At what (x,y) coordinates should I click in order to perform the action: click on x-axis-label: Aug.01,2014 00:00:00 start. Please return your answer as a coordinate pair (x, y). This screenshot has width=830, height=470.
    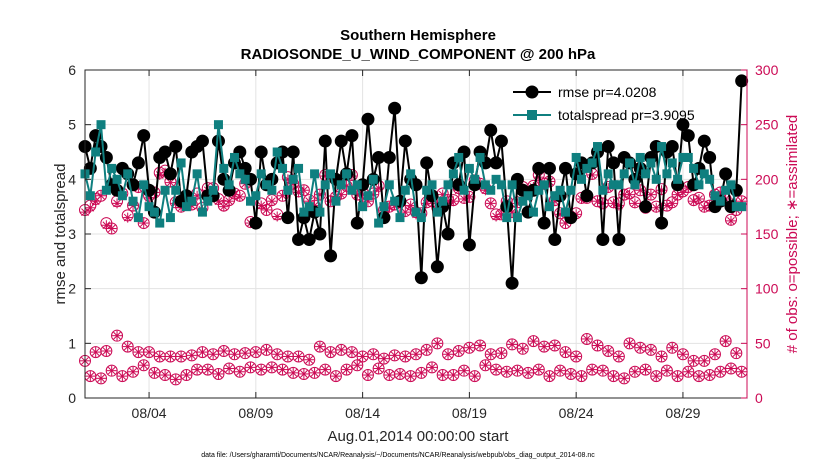
    Looking at the image, I should click on (419, 436).